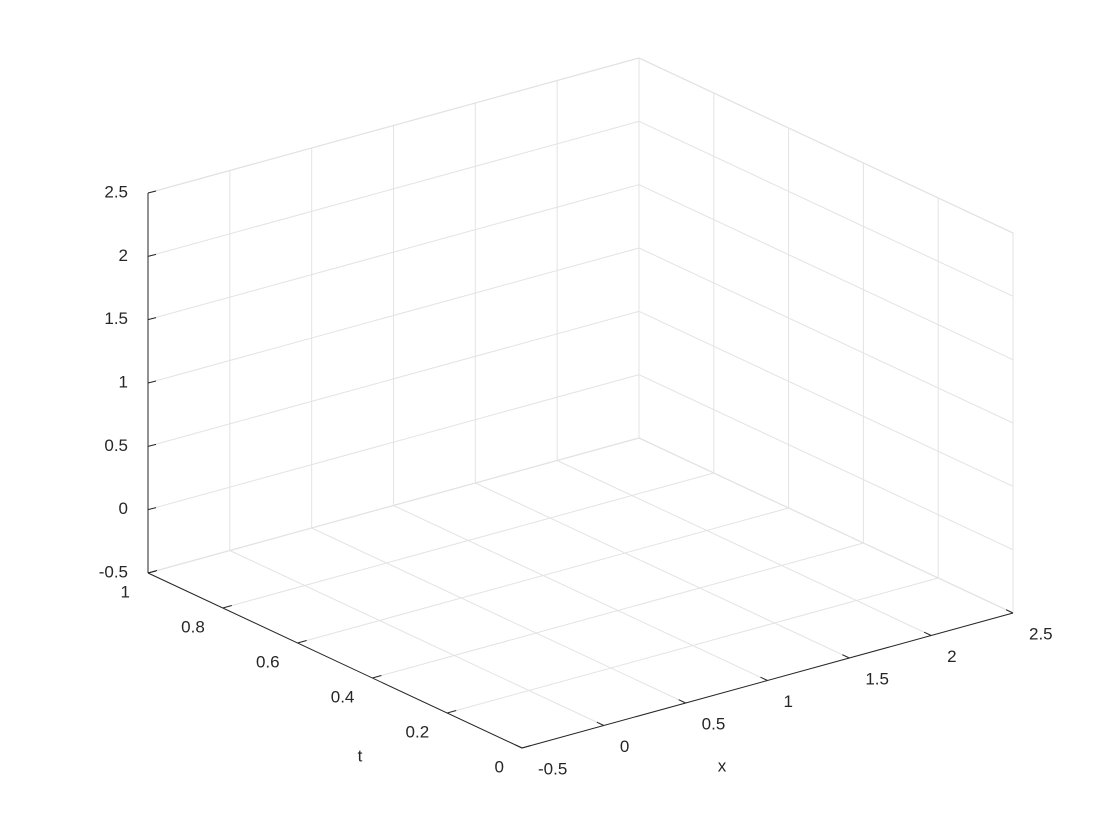 This screenshot has width=1120, height=840. Describe the element at coordinates (123, 508) in the screenshot. I see `z-tick-label: 0` at that location.